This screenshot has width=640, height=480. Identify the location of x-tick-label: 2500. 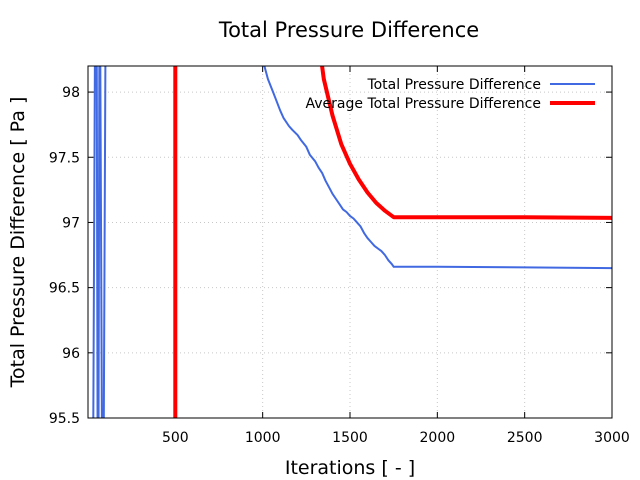
(525, 438).